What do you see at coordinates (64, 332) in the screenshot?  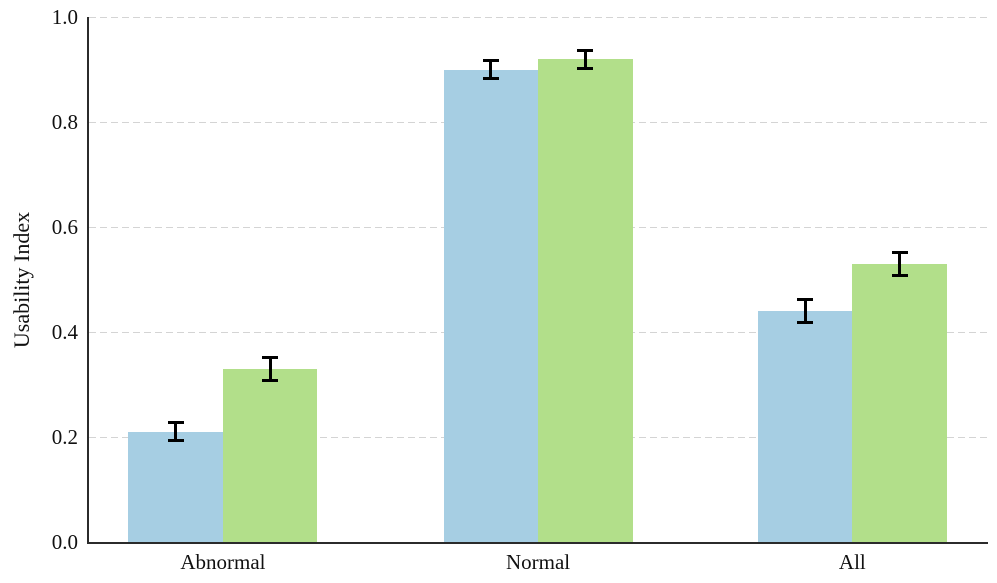 I see `y-tick-label-0.4: 0.4` at bounding box center [64, 332].